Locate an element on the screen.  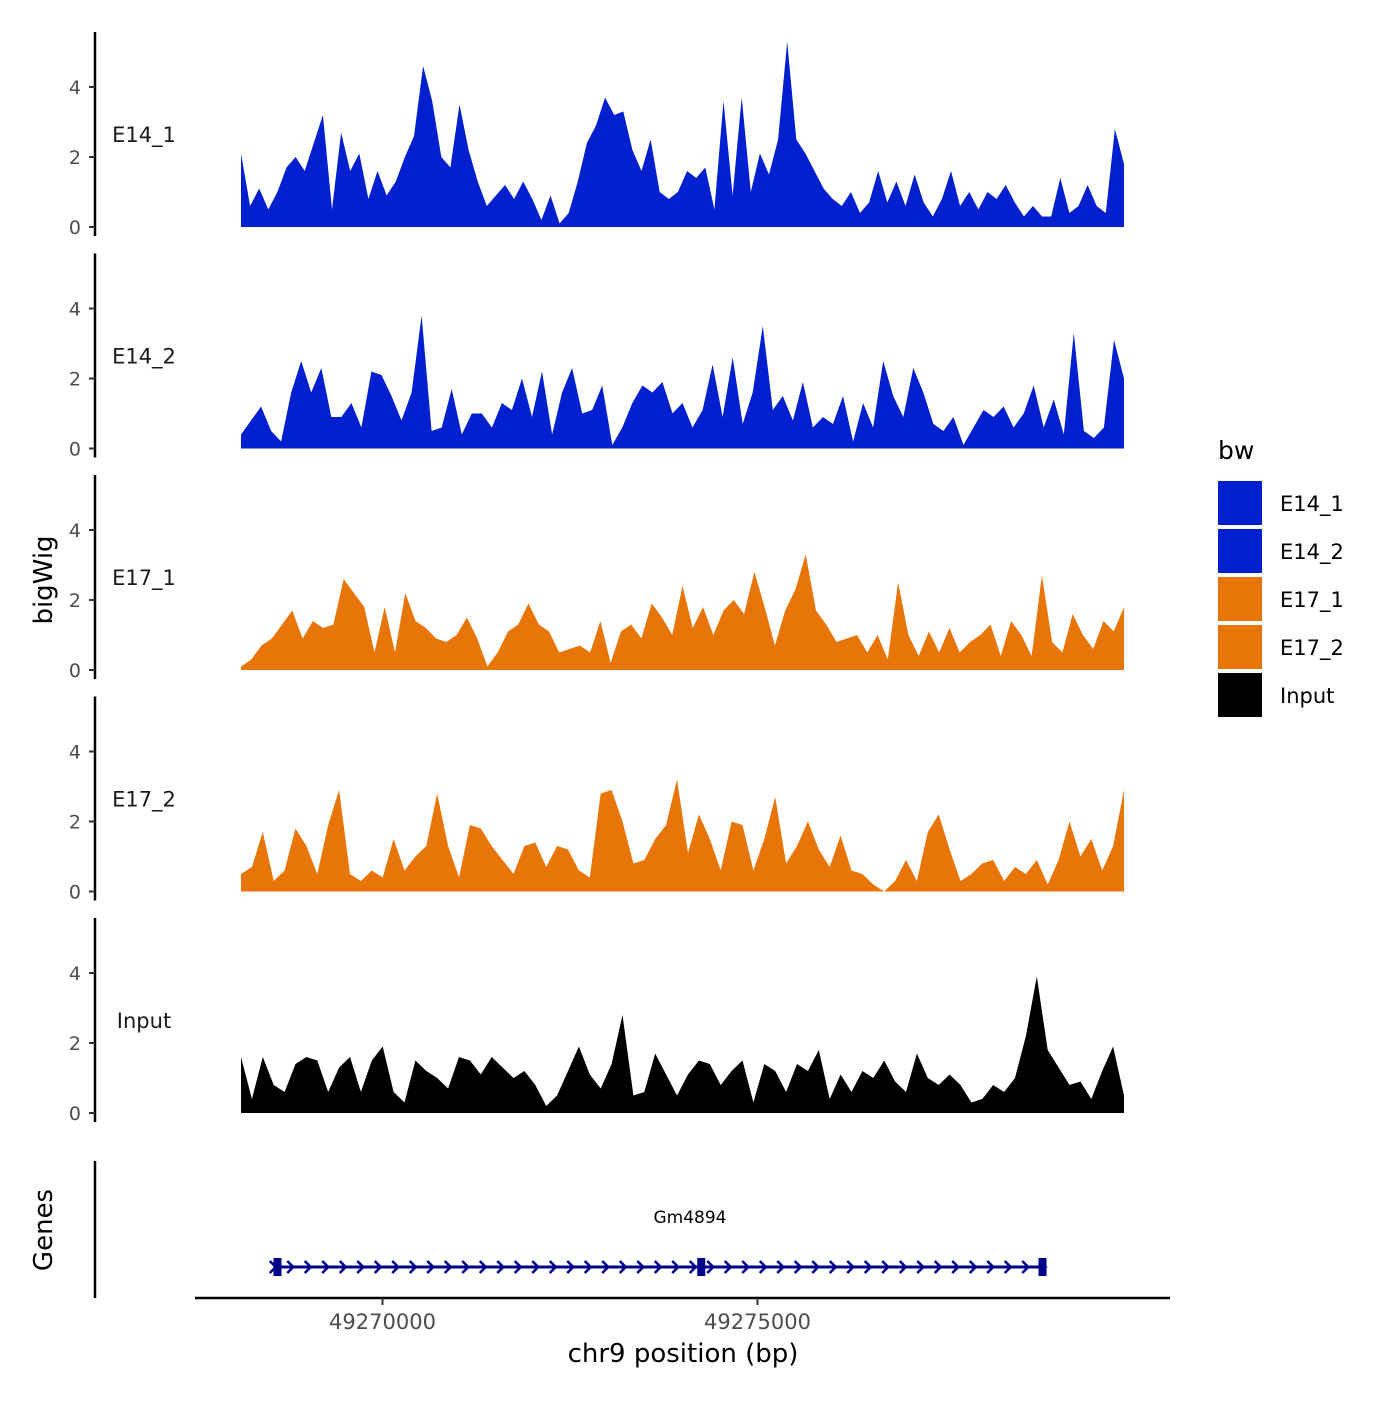
track-e17-1: 0 2 4 E17_1 is located at coordinates (596, 578).